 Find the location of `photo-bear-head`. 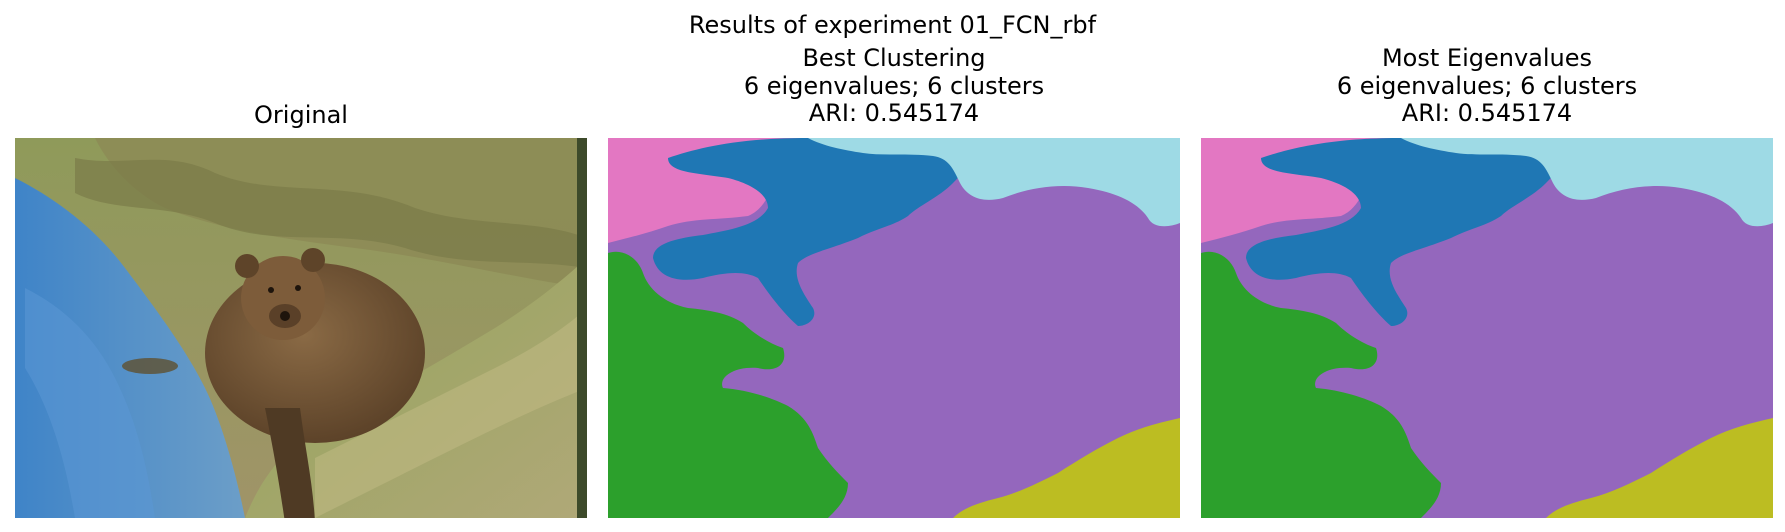

photo-bear-head is located at coordinates (283, 298).